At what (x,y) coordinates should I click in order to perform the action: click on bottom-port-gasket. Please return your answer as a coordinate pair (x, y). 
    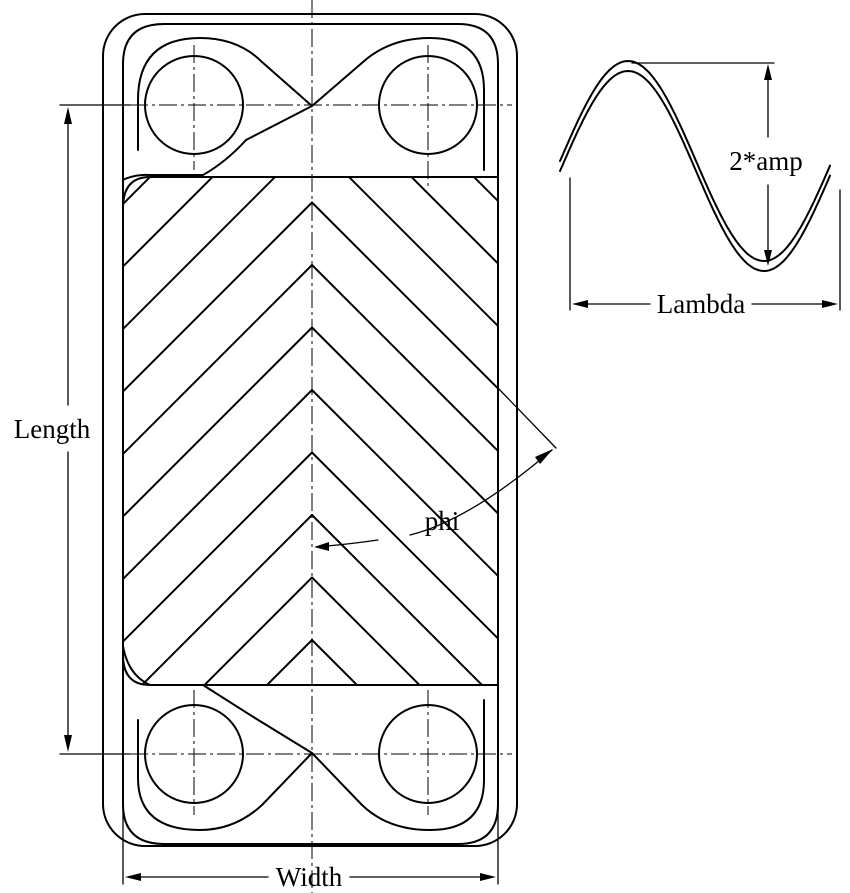
    Looking at the image, I should click on (303, 738).